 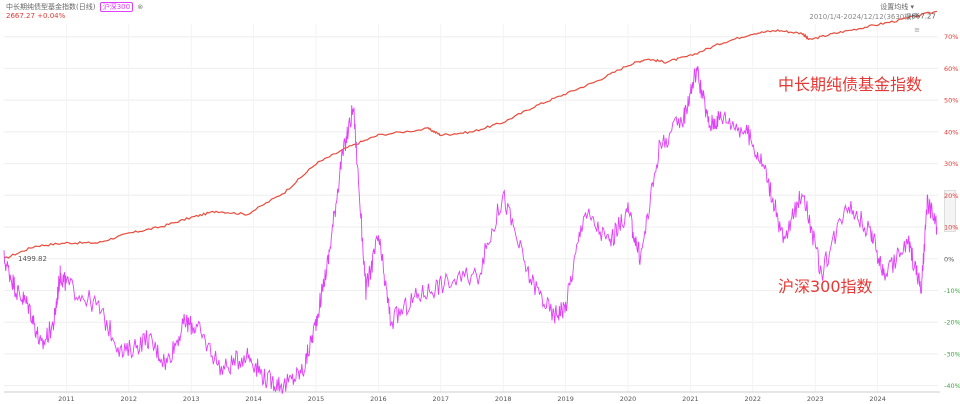 What do you see at coordinates (690, 399) in the screenshot?
I see `x-tick-label: 2021` at bounding box center [690, 399].